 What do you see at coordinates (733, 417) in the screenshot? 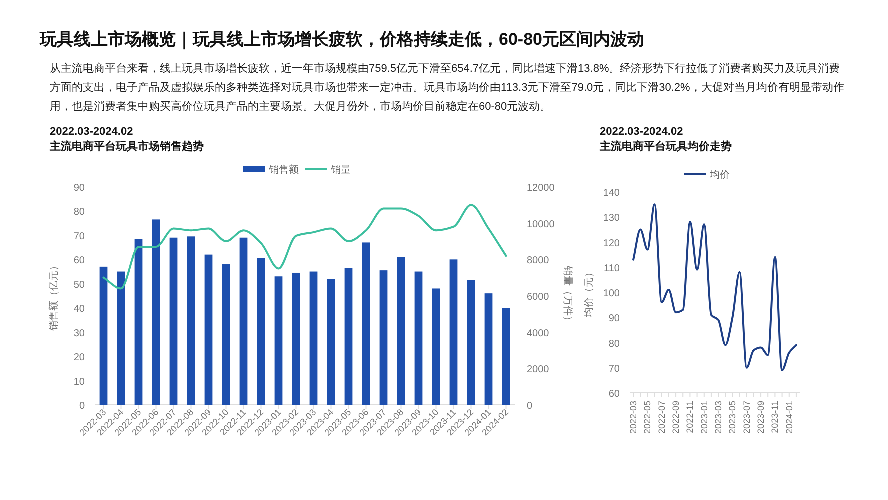
I see `x-tick-label: 2023-05` at bounding box center [733, 417].